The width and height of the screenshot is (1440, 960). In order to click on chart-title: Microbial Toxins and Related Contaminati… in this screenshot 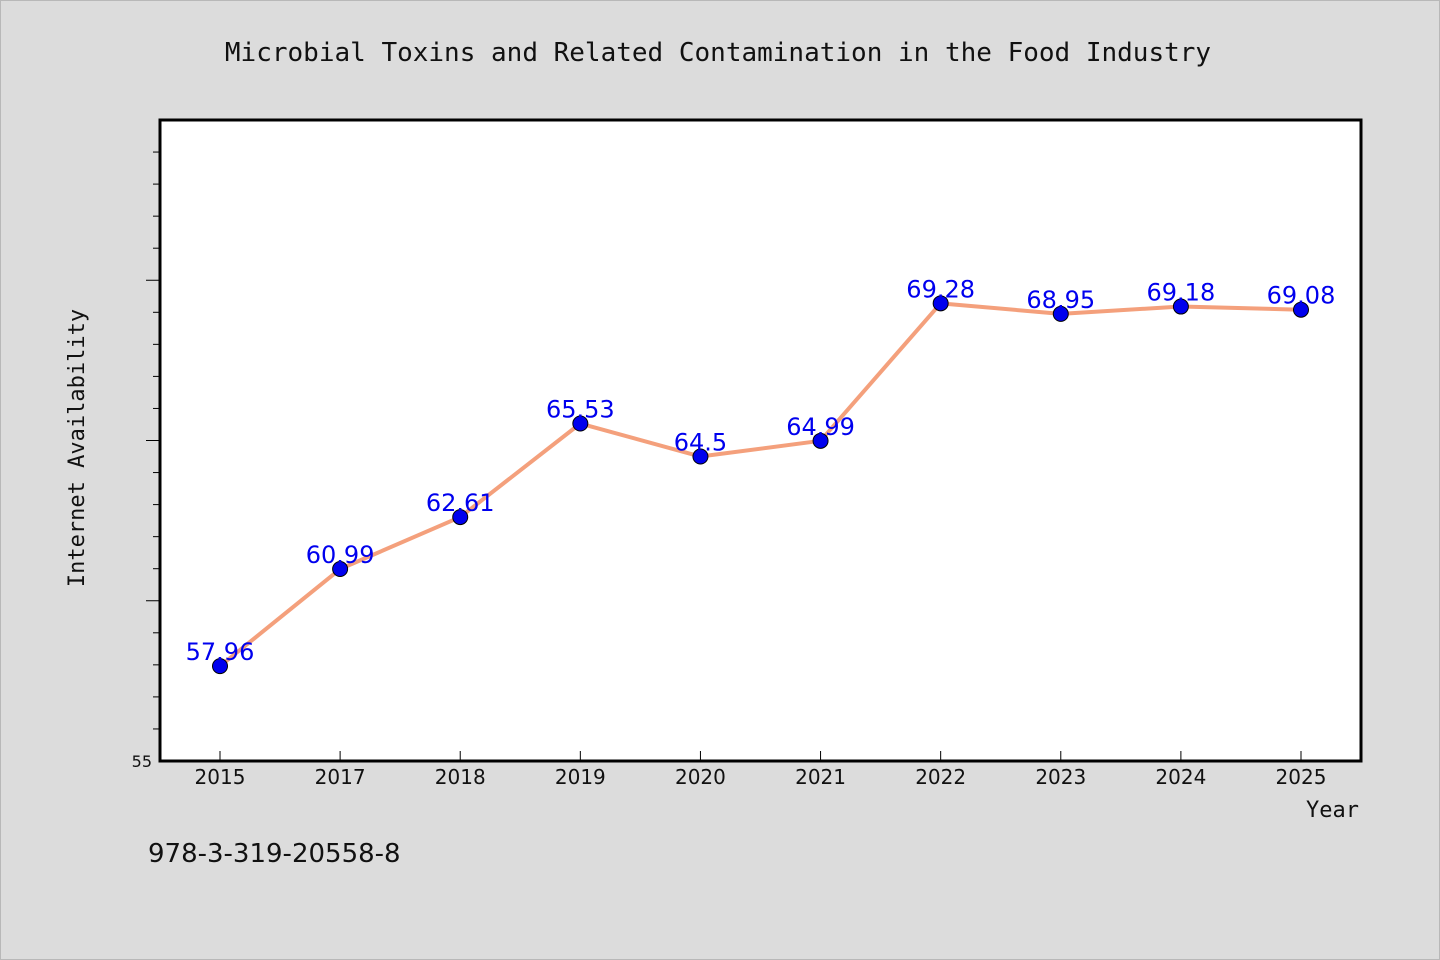, I will do `click(718, 53)`.